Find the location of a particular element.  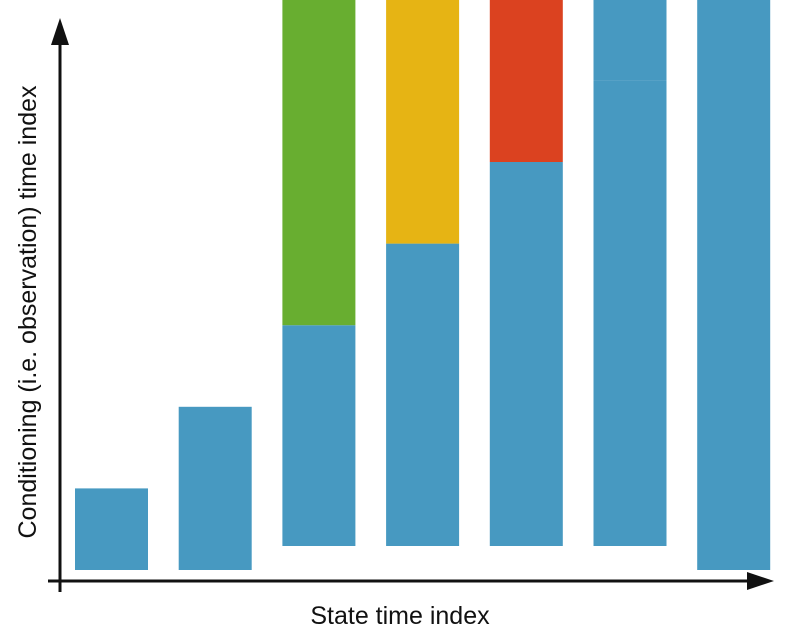

x-axis-arrow-icon is located at coordinates (760, 581).